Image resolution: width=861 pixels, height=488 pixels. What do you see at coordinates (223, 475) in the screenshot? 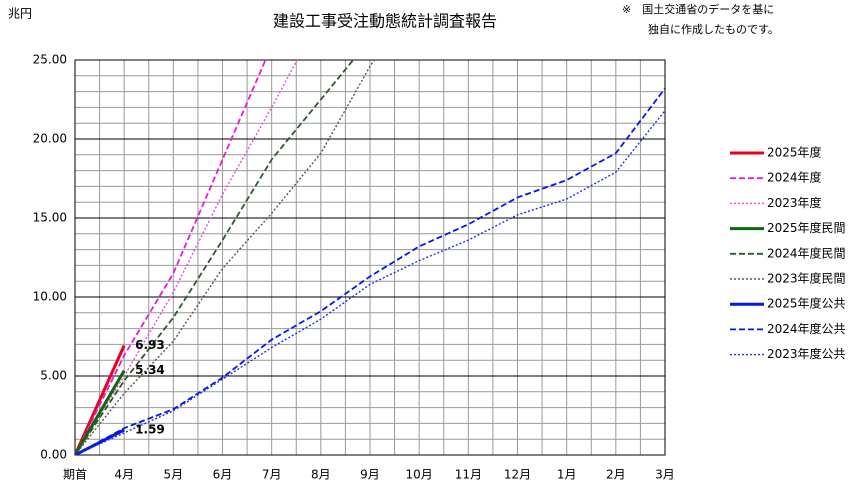
I see `x-tick-label: 6月` at bounding box center [223, 475].